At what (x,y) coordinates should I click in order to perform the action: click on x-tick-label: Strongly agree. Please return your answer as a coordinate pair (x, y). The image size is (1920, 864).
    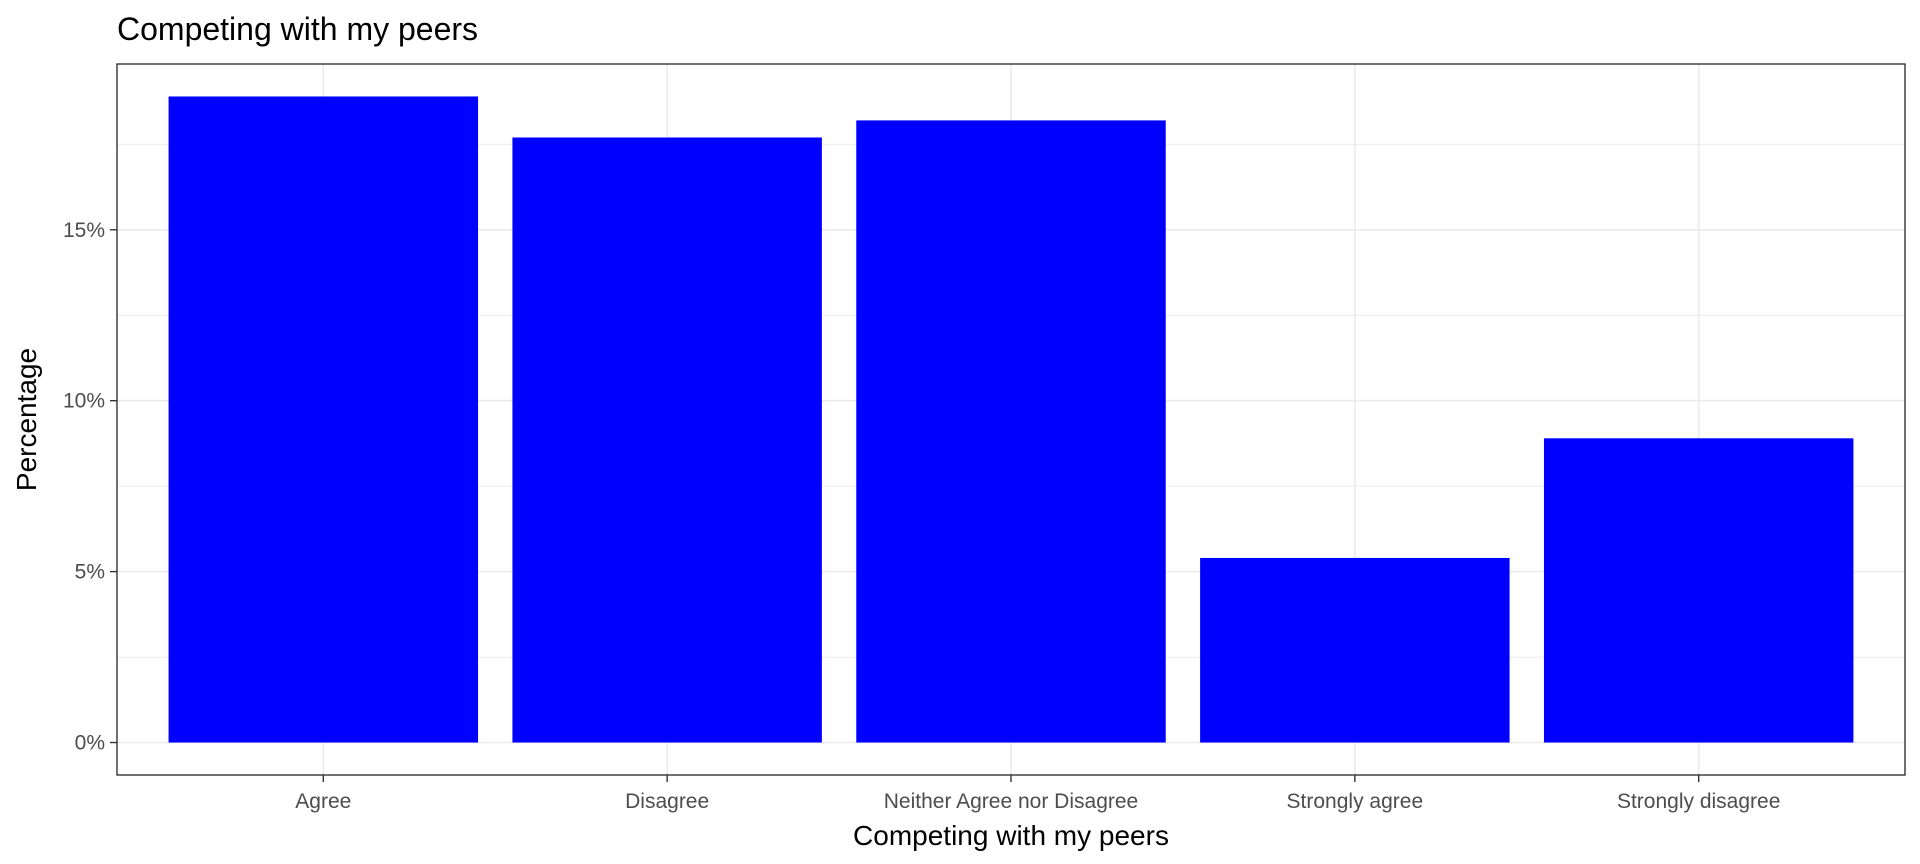
    Looking at the image, I should click on (1355, 801).